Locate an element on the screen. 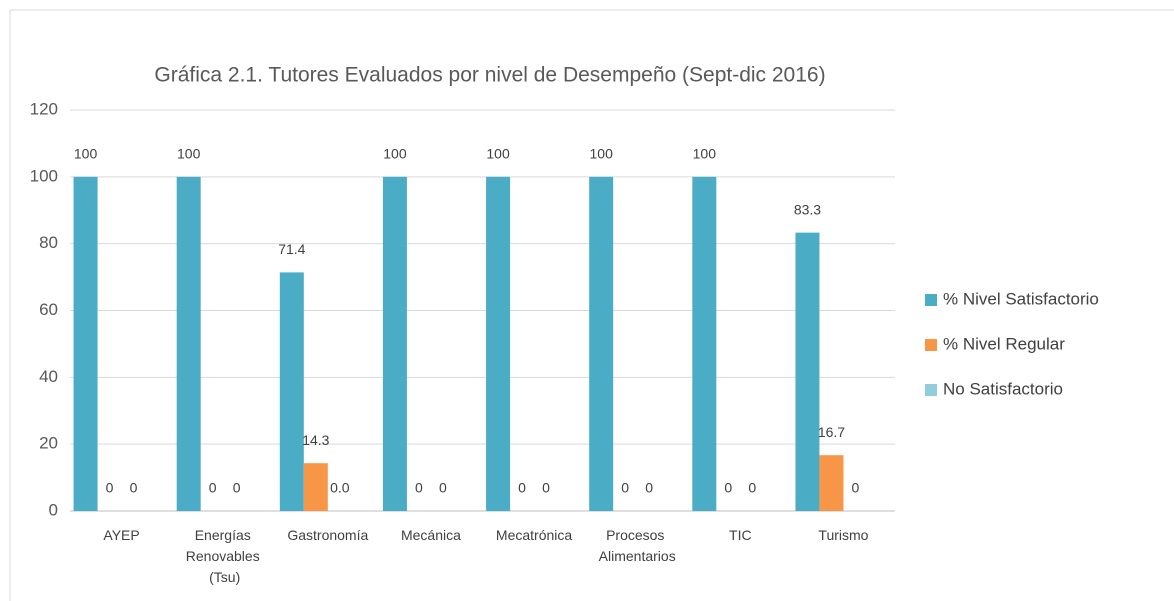 Image resolution: width=1174 pixels, height=601 pixels. legend-label: % Nivel Satisfactorio is located at coordinates (1021, 298).